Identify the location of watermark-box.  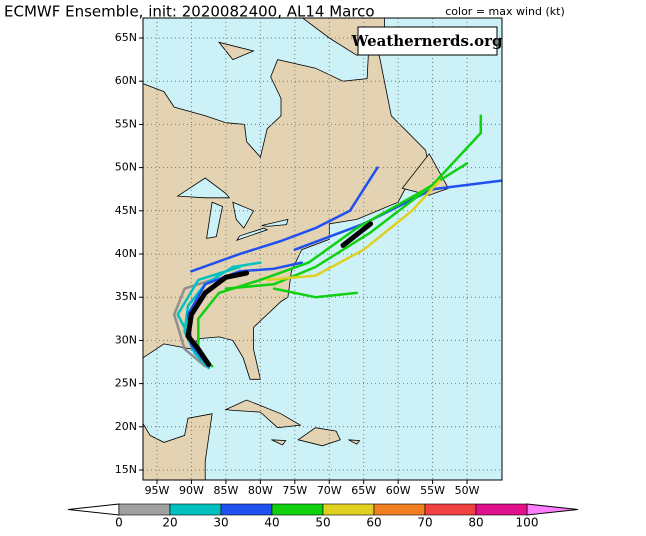
(427, 41).